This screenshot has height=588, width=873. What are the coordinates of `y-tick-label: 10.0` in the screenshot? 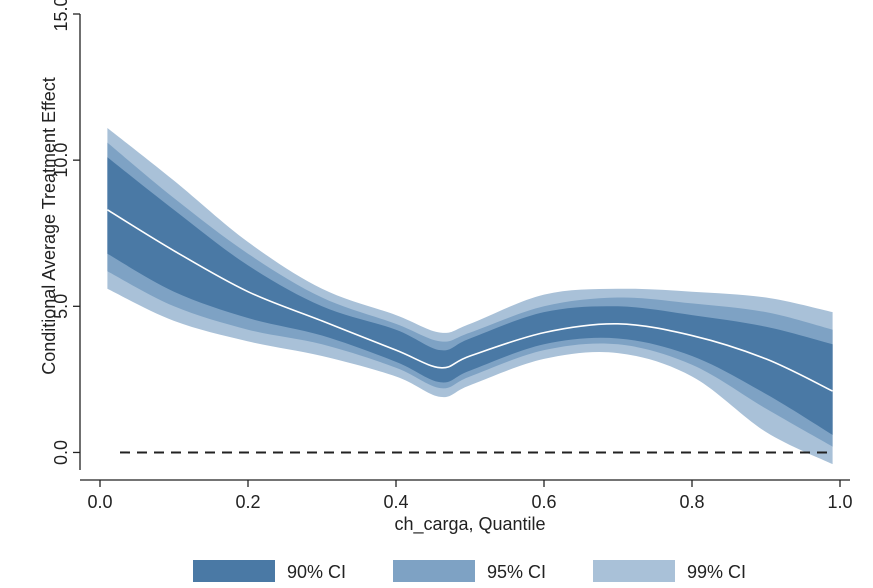 It's located at (61, 160).